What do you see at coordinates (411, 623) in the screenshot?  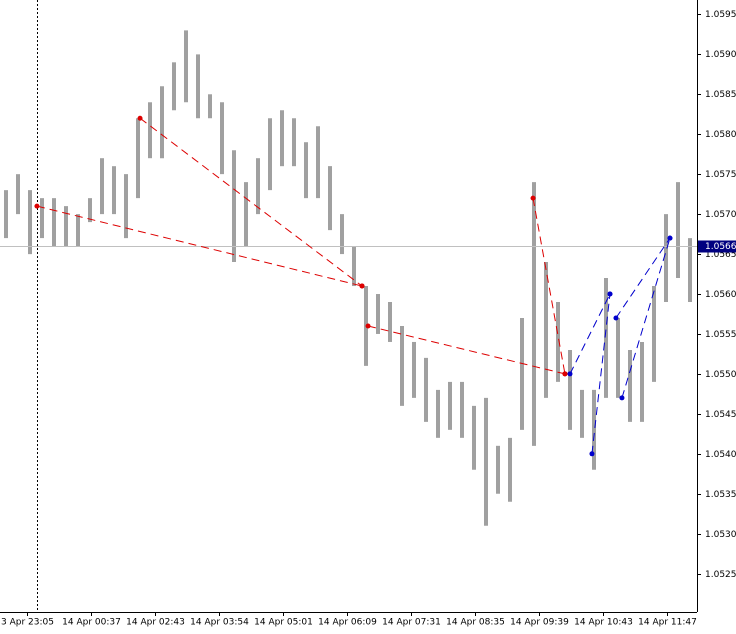 I see `x-tick-label: 14 Apr 07:31` at bounding box center [411, 623].